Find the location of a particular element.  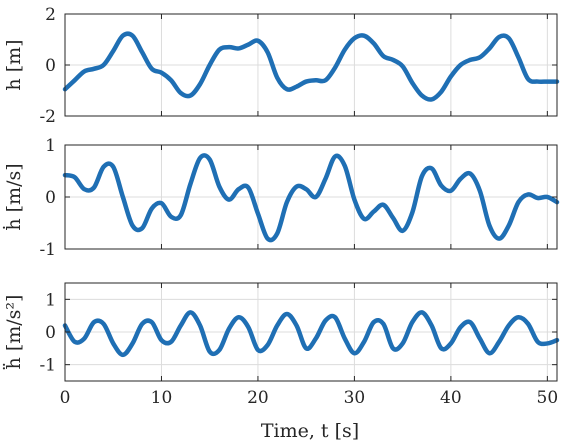

x-tick-label: 10 is located at coordinates (162, 398).